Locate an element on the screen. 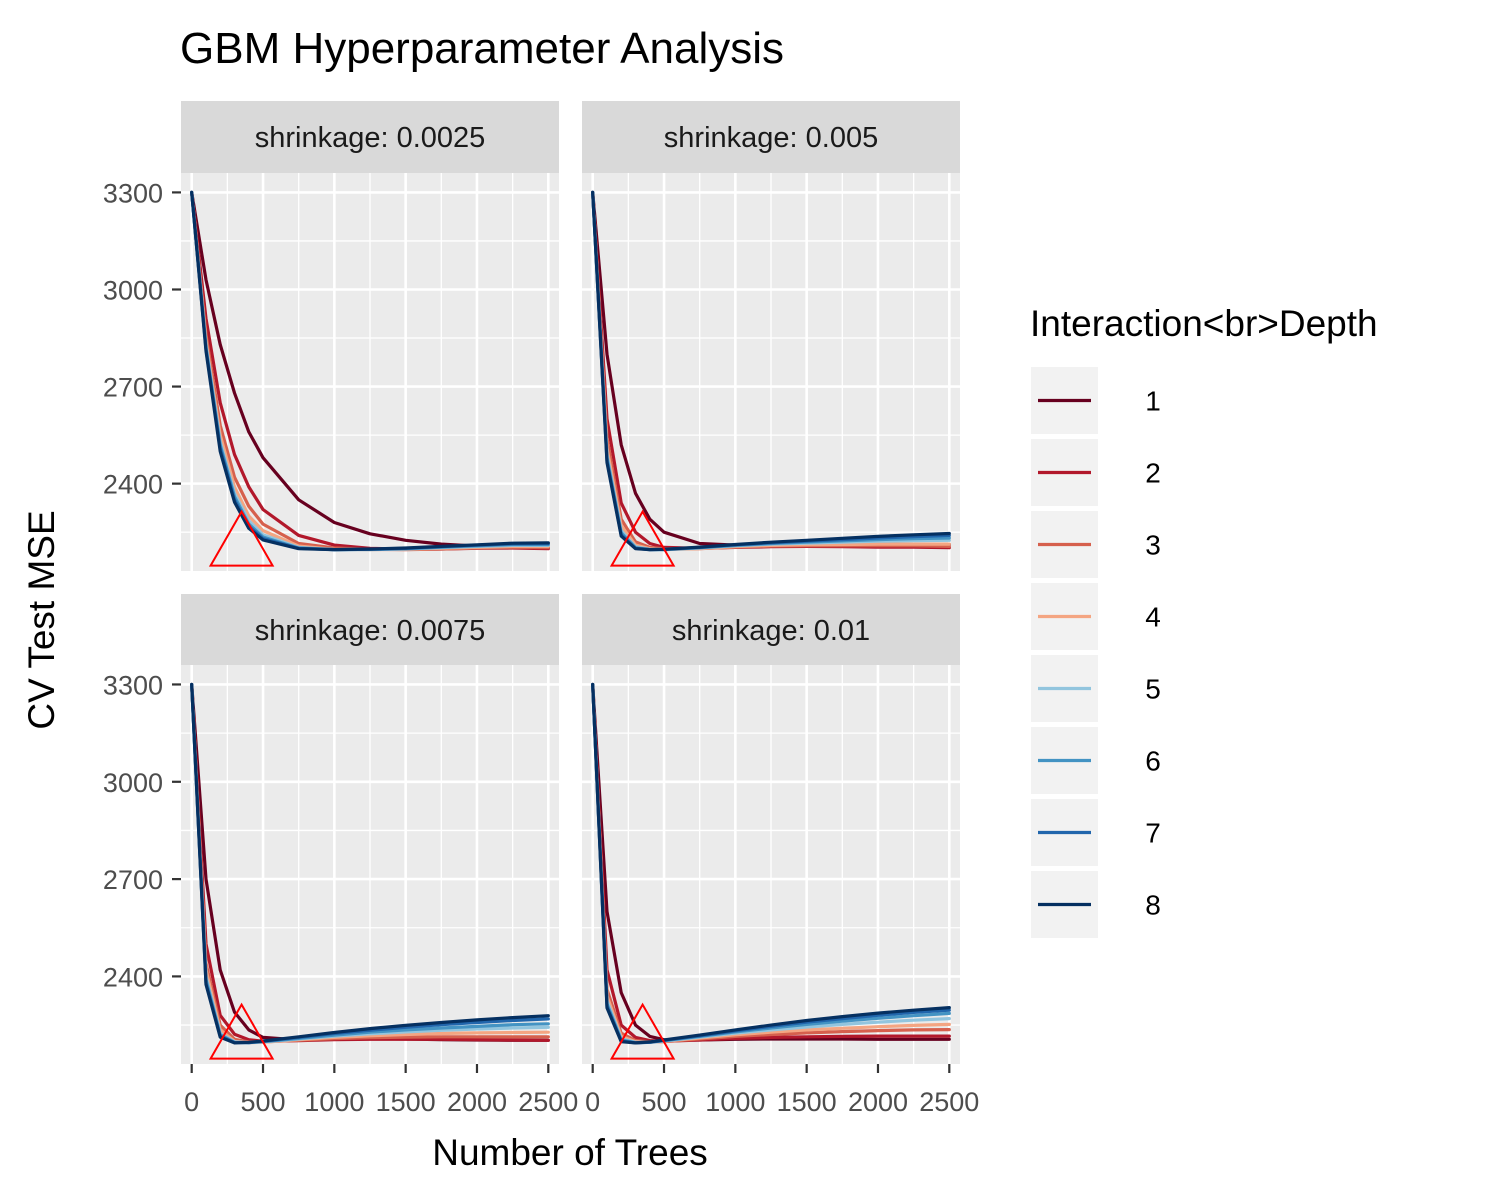  facet-strip-label: shrinkage: 0.005 is located at coordinates (771, 138).